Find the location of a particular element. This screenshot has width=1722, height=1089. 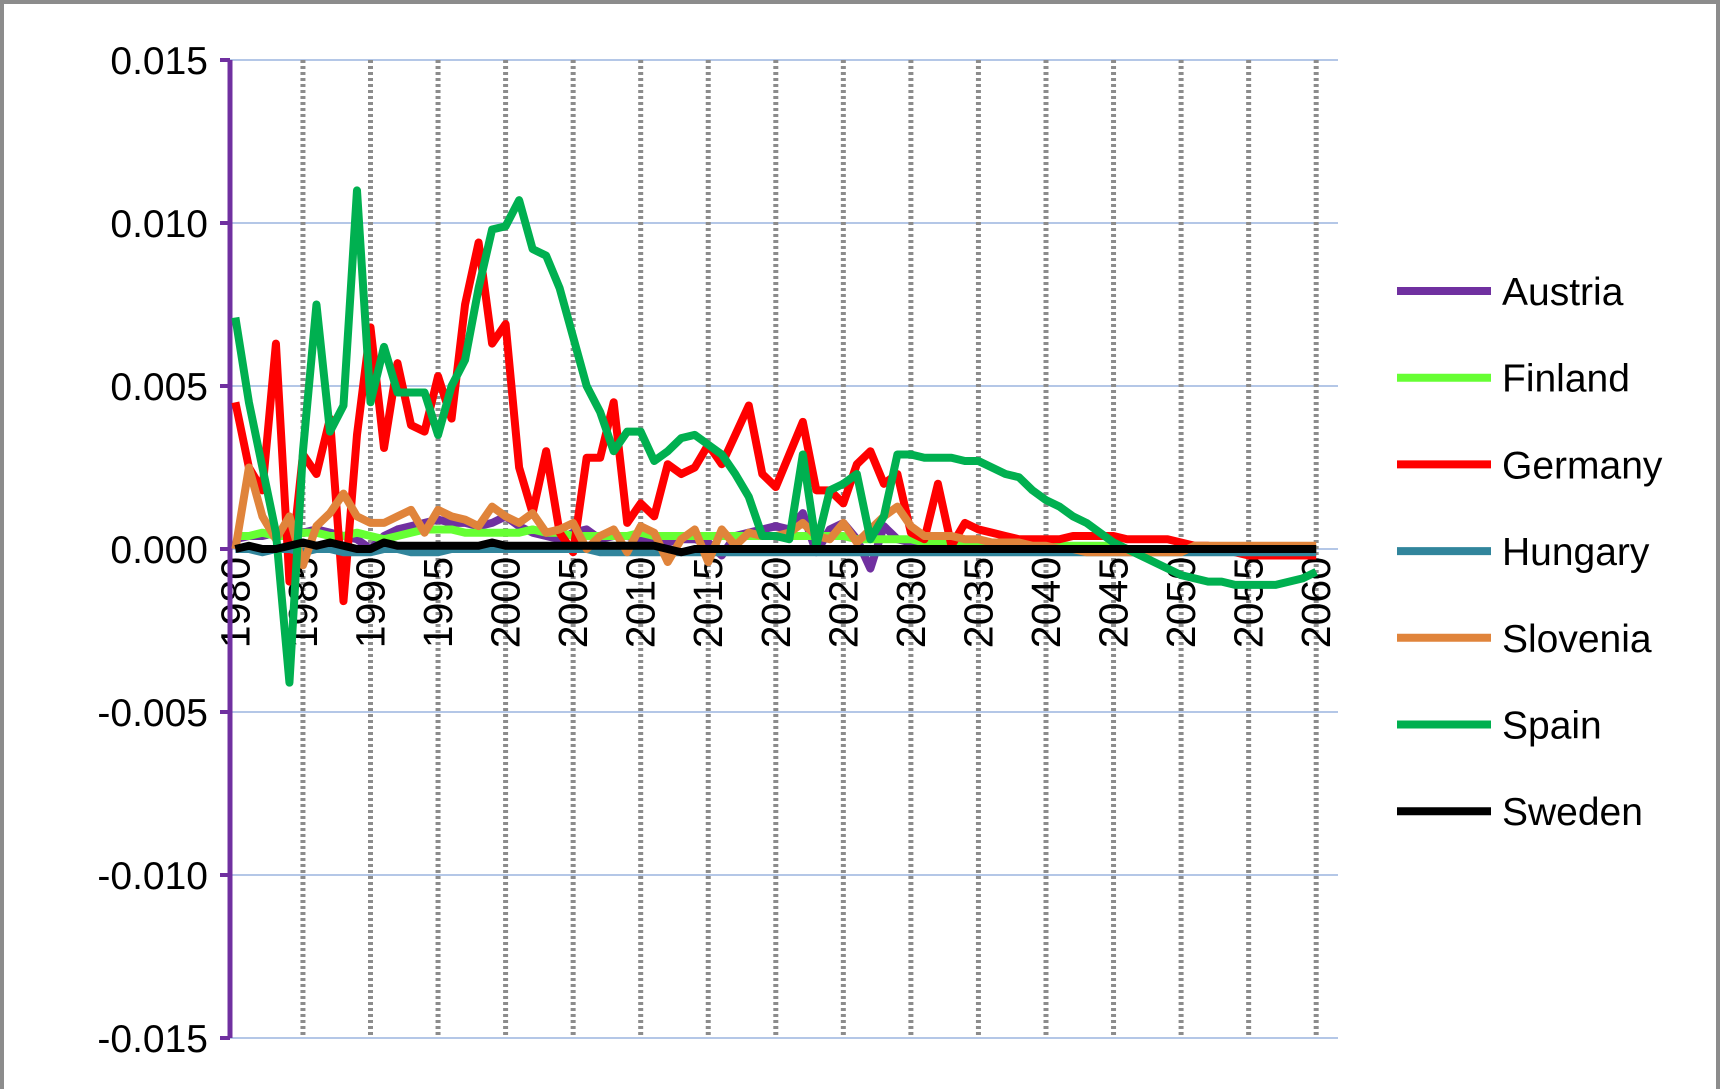

x-tick-label: 2055 is located at coordinates (1249, 602).